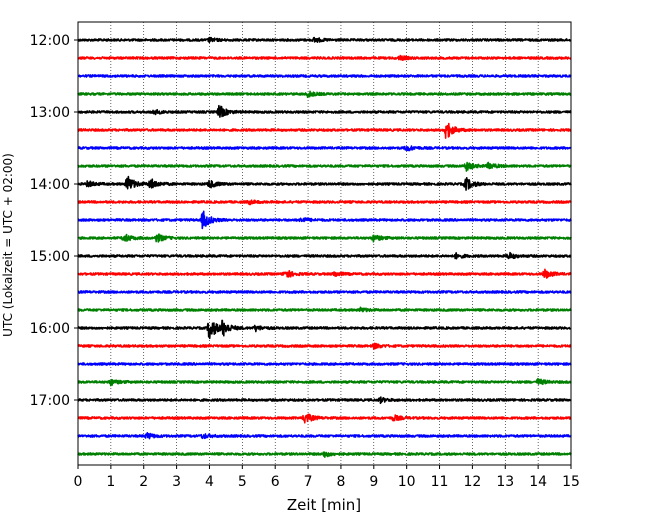  I want to click on x-tick-label: 2, so click(143, 482).